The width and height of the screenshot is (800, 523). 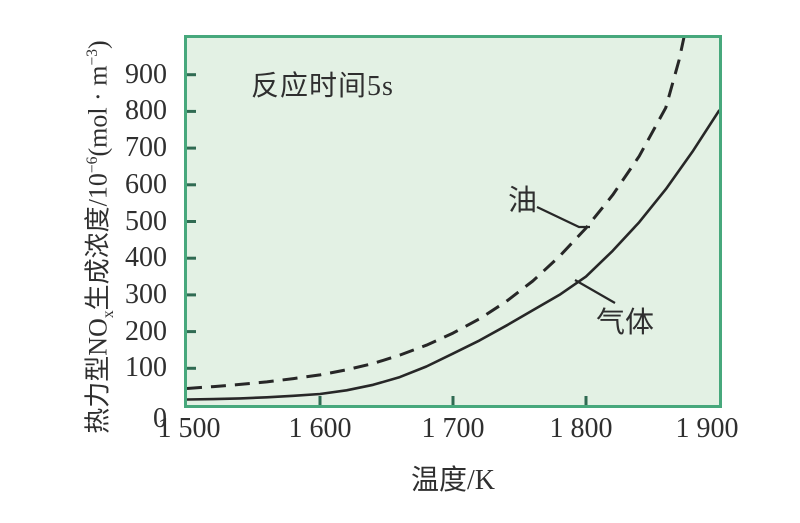 I want to click on y-tick-label: 700, so click(x=146, y=148).